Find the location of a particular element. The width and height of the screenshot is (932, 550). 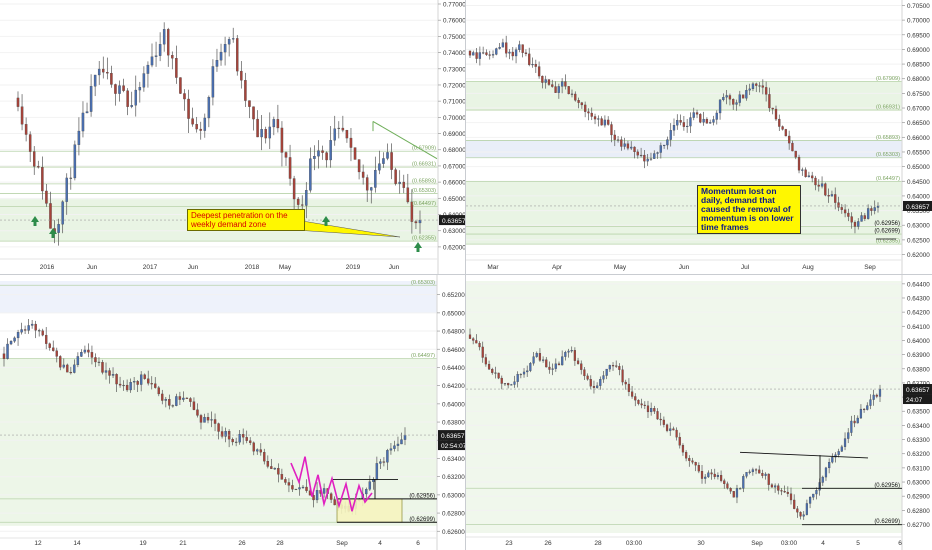

x-tick-label: 4 is located at coordinates (823, 543).